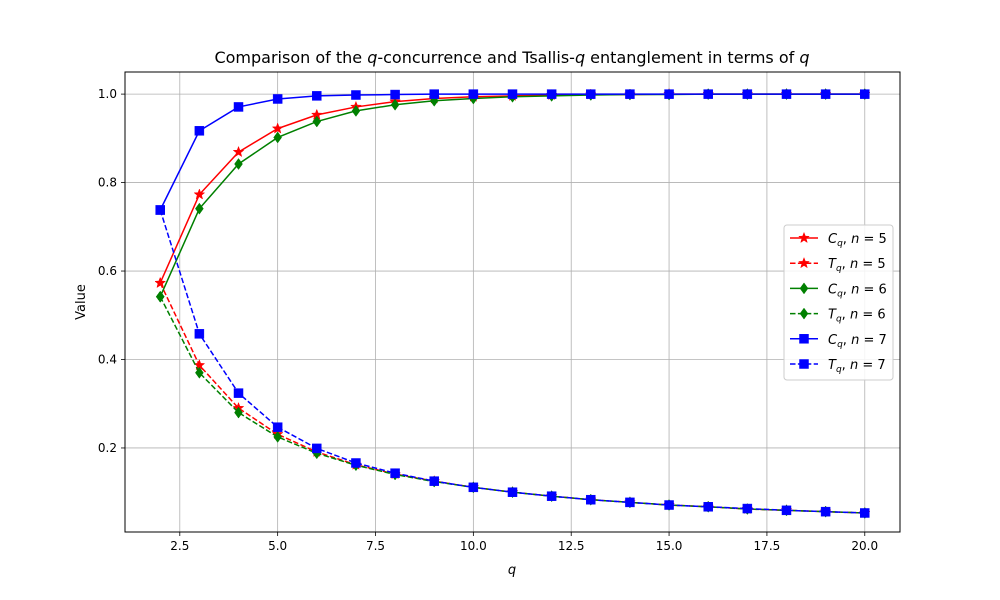 This screenshot has height=600, width=1000. Describe the element at coordinates (107, 183) in the screenshot. I see `y-tick-label: 0.8` at that location.